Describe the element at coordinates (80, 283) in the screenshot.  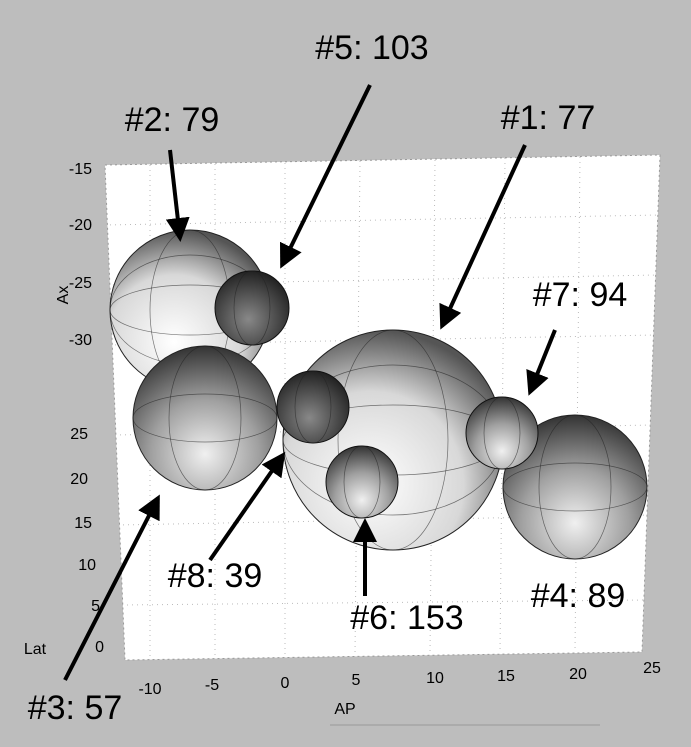
I see `tick-label: -25` at that location.